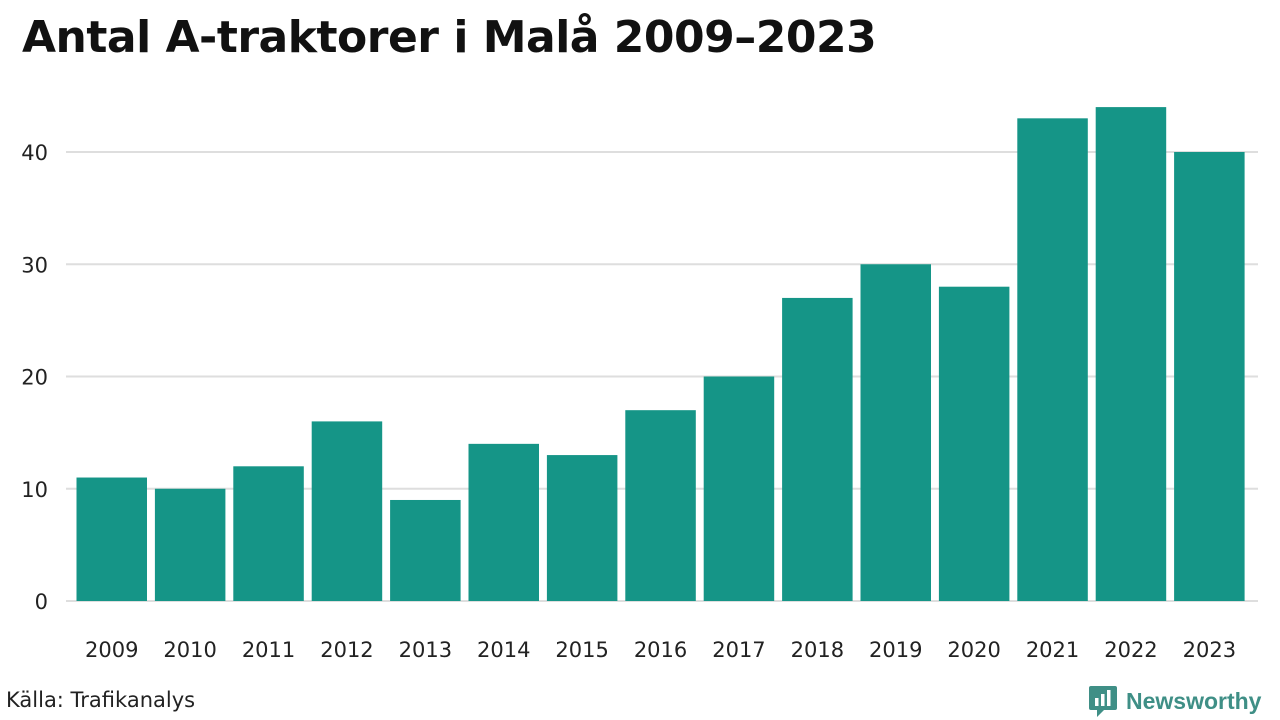  I want to click on x-tick-label: 2023, so click(1209, 650).